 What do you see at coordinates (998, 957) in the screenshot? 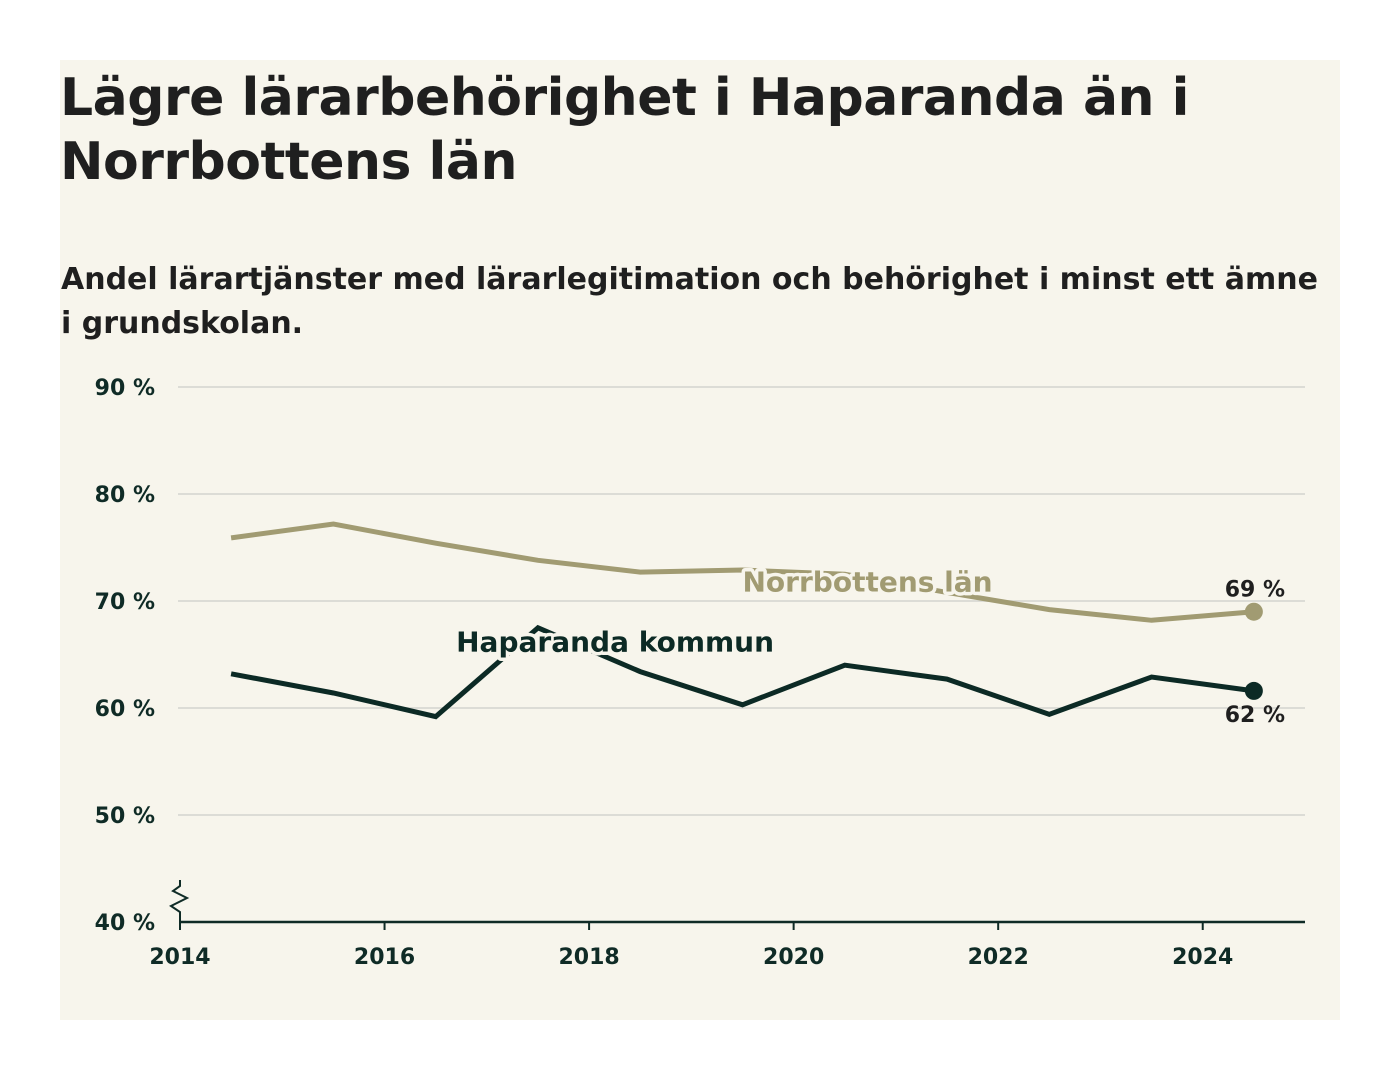
I see `x-tick-label: 2022` at bounding box center [998, 957].